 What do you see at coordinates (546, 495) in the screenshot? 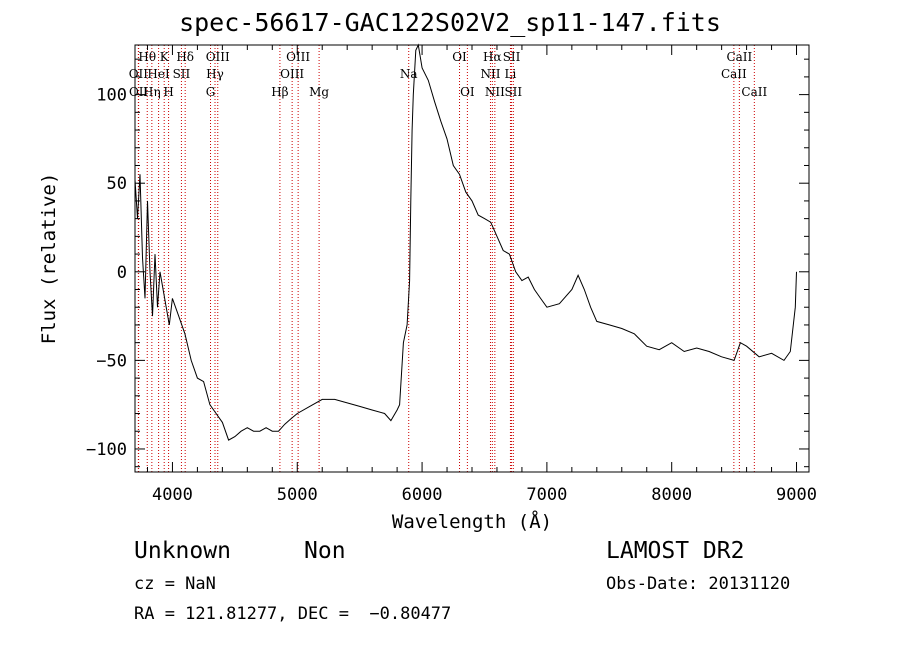
I see `x-tick-label: 7000` at bounding box center [546, 495].